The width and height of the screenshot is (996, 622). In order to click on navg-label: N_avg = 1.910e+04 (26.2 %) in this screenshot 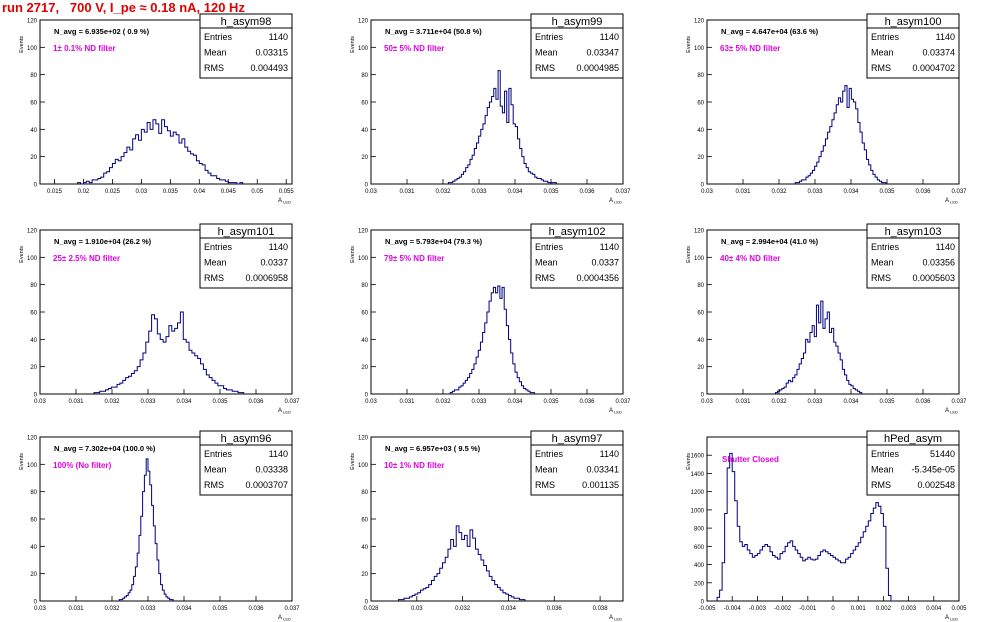, I will do `click(103, 241)`.